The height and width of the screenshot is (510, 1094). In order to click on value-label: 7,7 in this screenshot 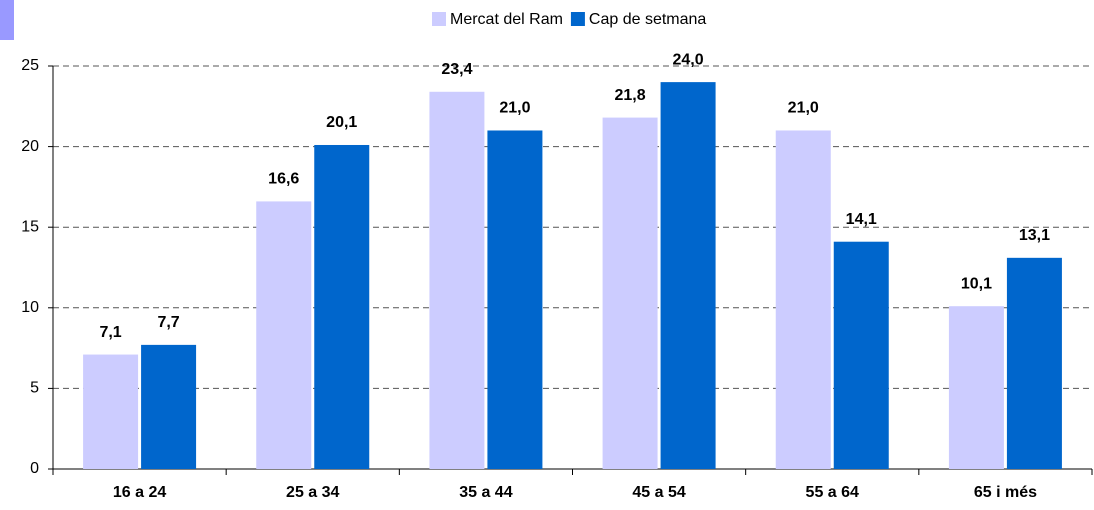, I will do `click(168, 322)`.